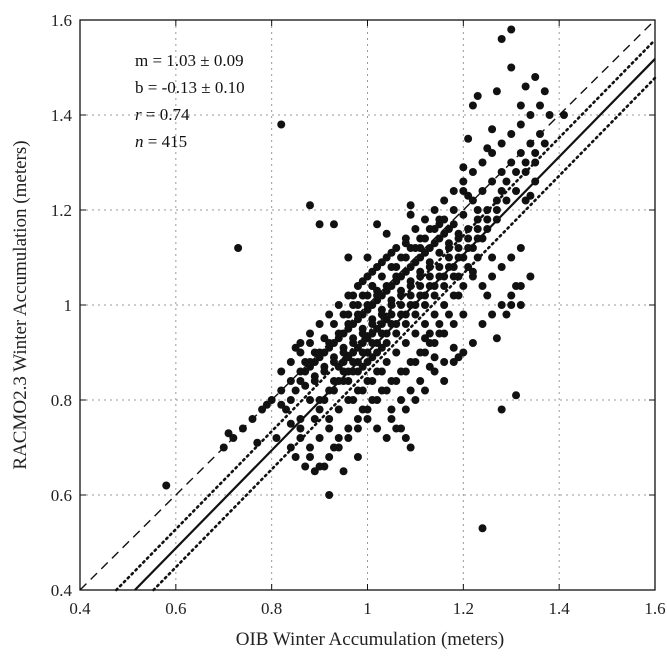 Image resolution: width=667 pixels, height=657 pixels. What do you see at coordinates (139, 141) in the screenshot?
I see `annotation-n-var: n` at bounding box center [139, 141].